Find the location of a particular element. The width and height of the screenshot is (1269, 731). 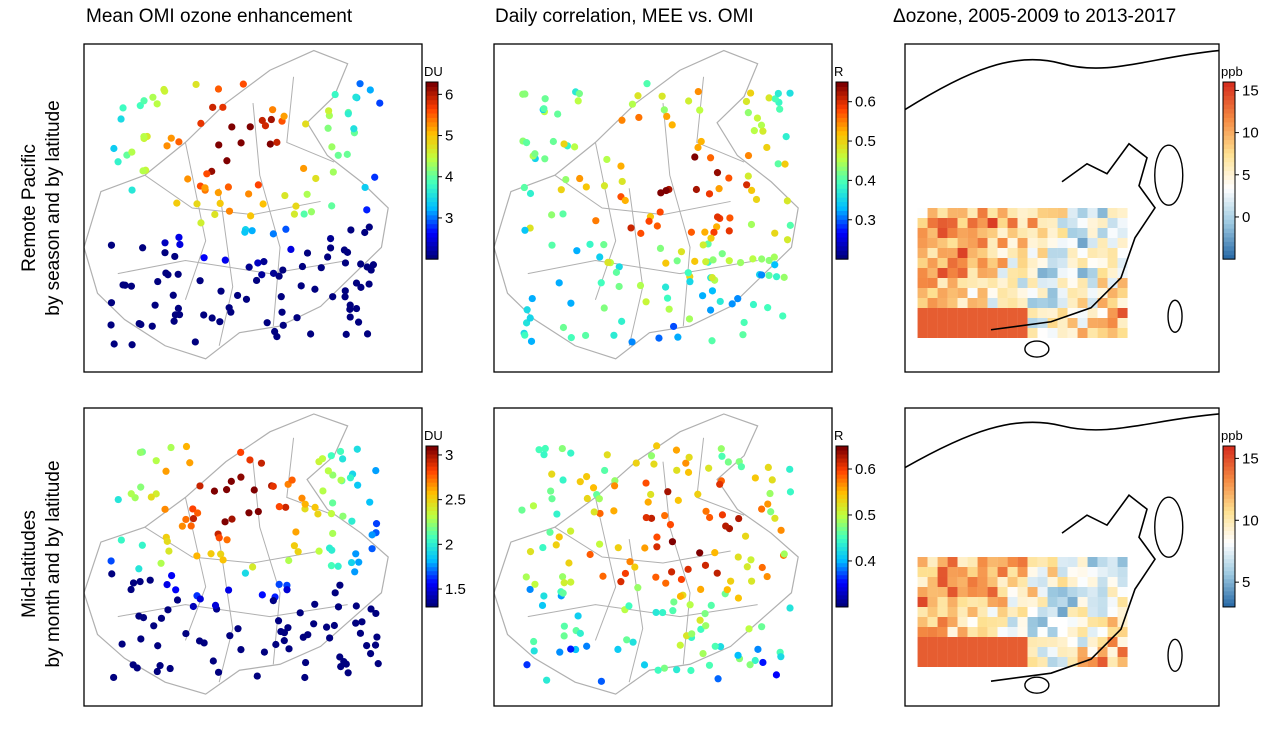

coastline-east is located at coordinates (1073, 588).